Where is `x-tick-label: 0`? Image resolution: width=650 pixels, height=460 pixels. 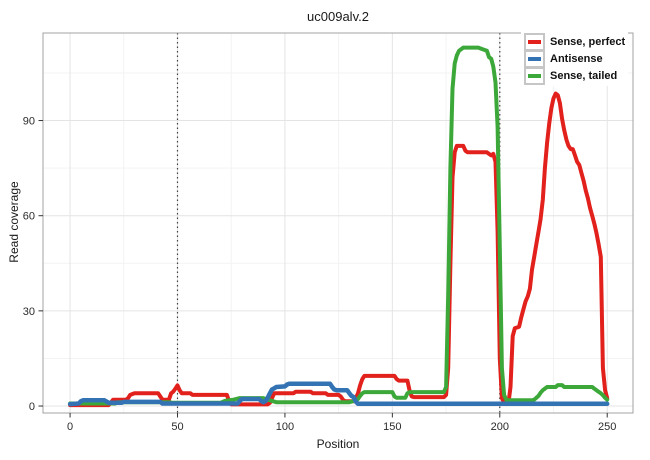
x-tick-label: 0 is located at coordinates (70, 427).